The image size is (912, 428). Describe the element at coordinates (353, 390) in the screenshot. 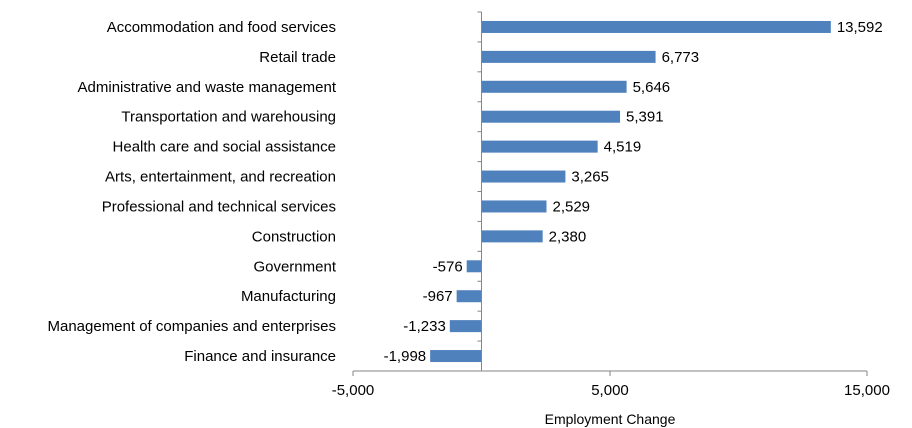

I see `x-tick-label: -5,000` at that location.